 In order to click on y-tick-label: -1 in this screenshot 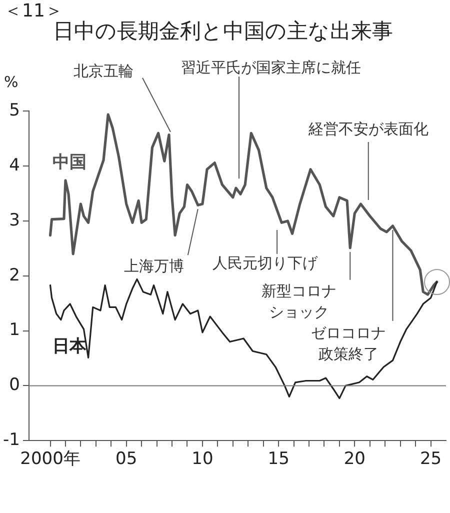, I will do `click(11, 440)`.